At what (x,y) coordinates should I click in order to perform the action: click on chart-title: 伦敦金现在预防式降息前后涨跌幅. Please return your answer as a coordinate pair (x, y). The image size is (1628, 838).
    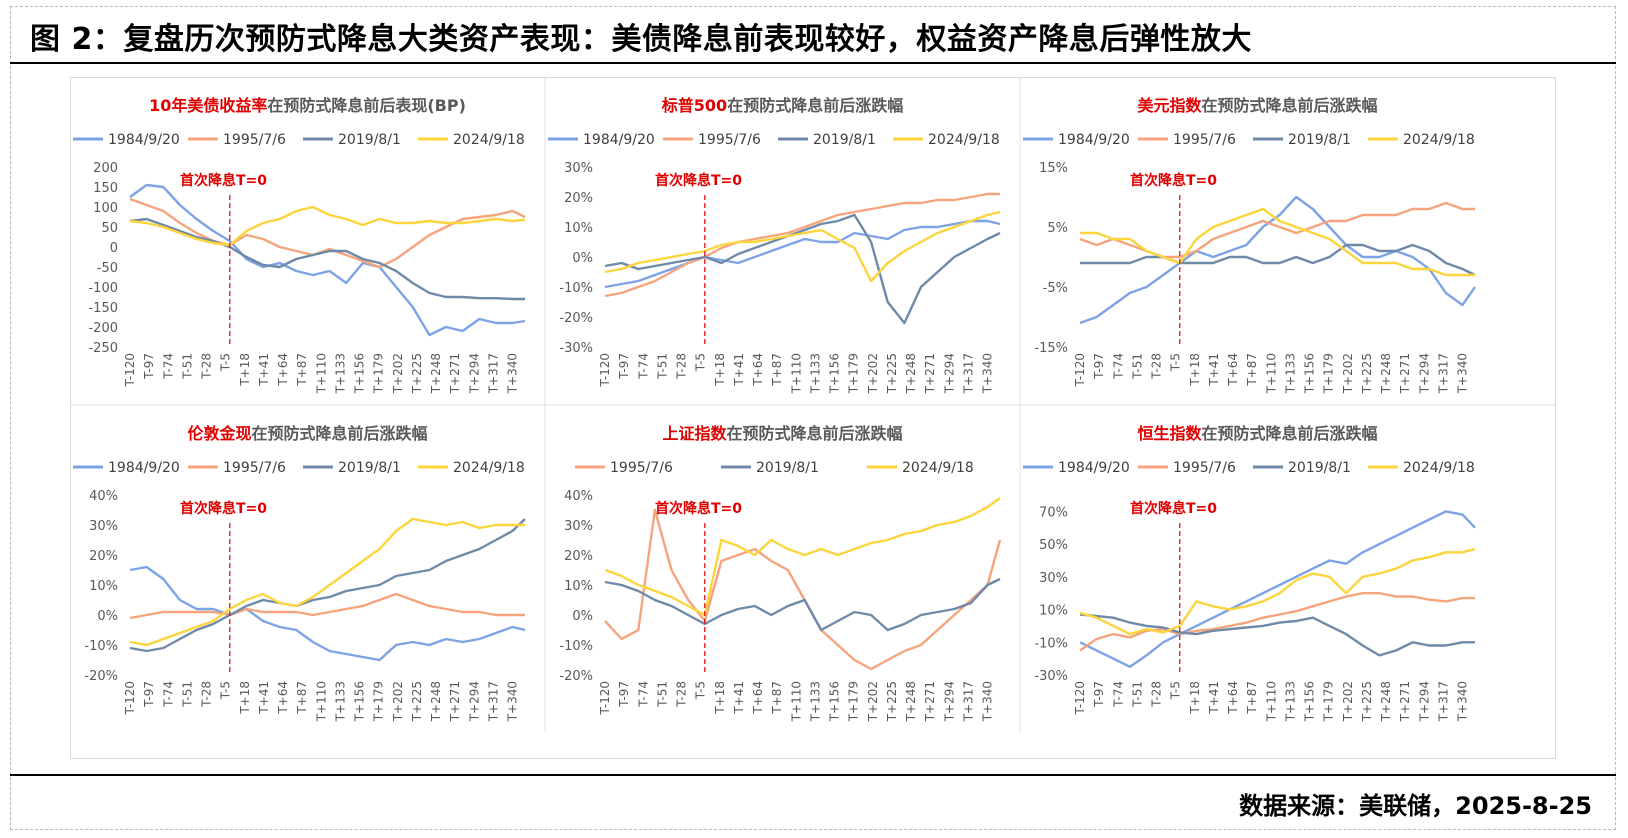
    Looking at the image, I should click on (307, 433).